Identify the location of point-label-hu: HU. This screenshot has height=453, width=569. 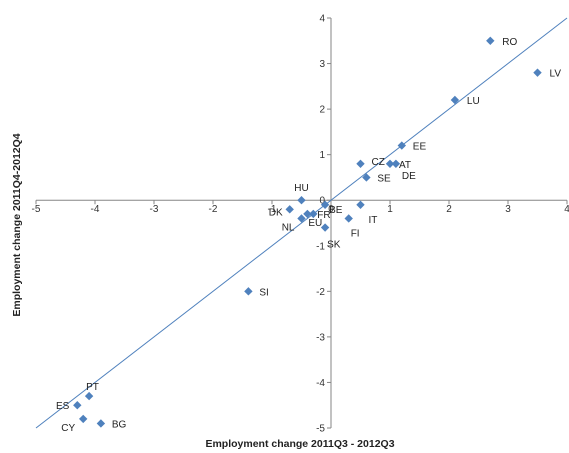
(301, 188).